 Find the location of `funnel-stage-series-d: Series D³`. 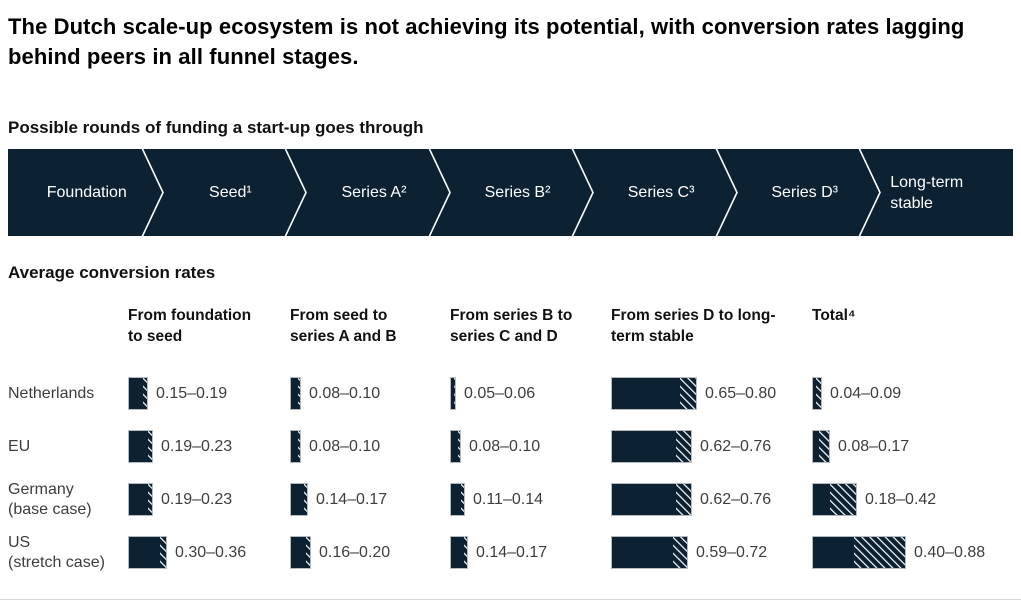

funnel-stage-series-d: Series D³ is located at coordinates (792, 192).